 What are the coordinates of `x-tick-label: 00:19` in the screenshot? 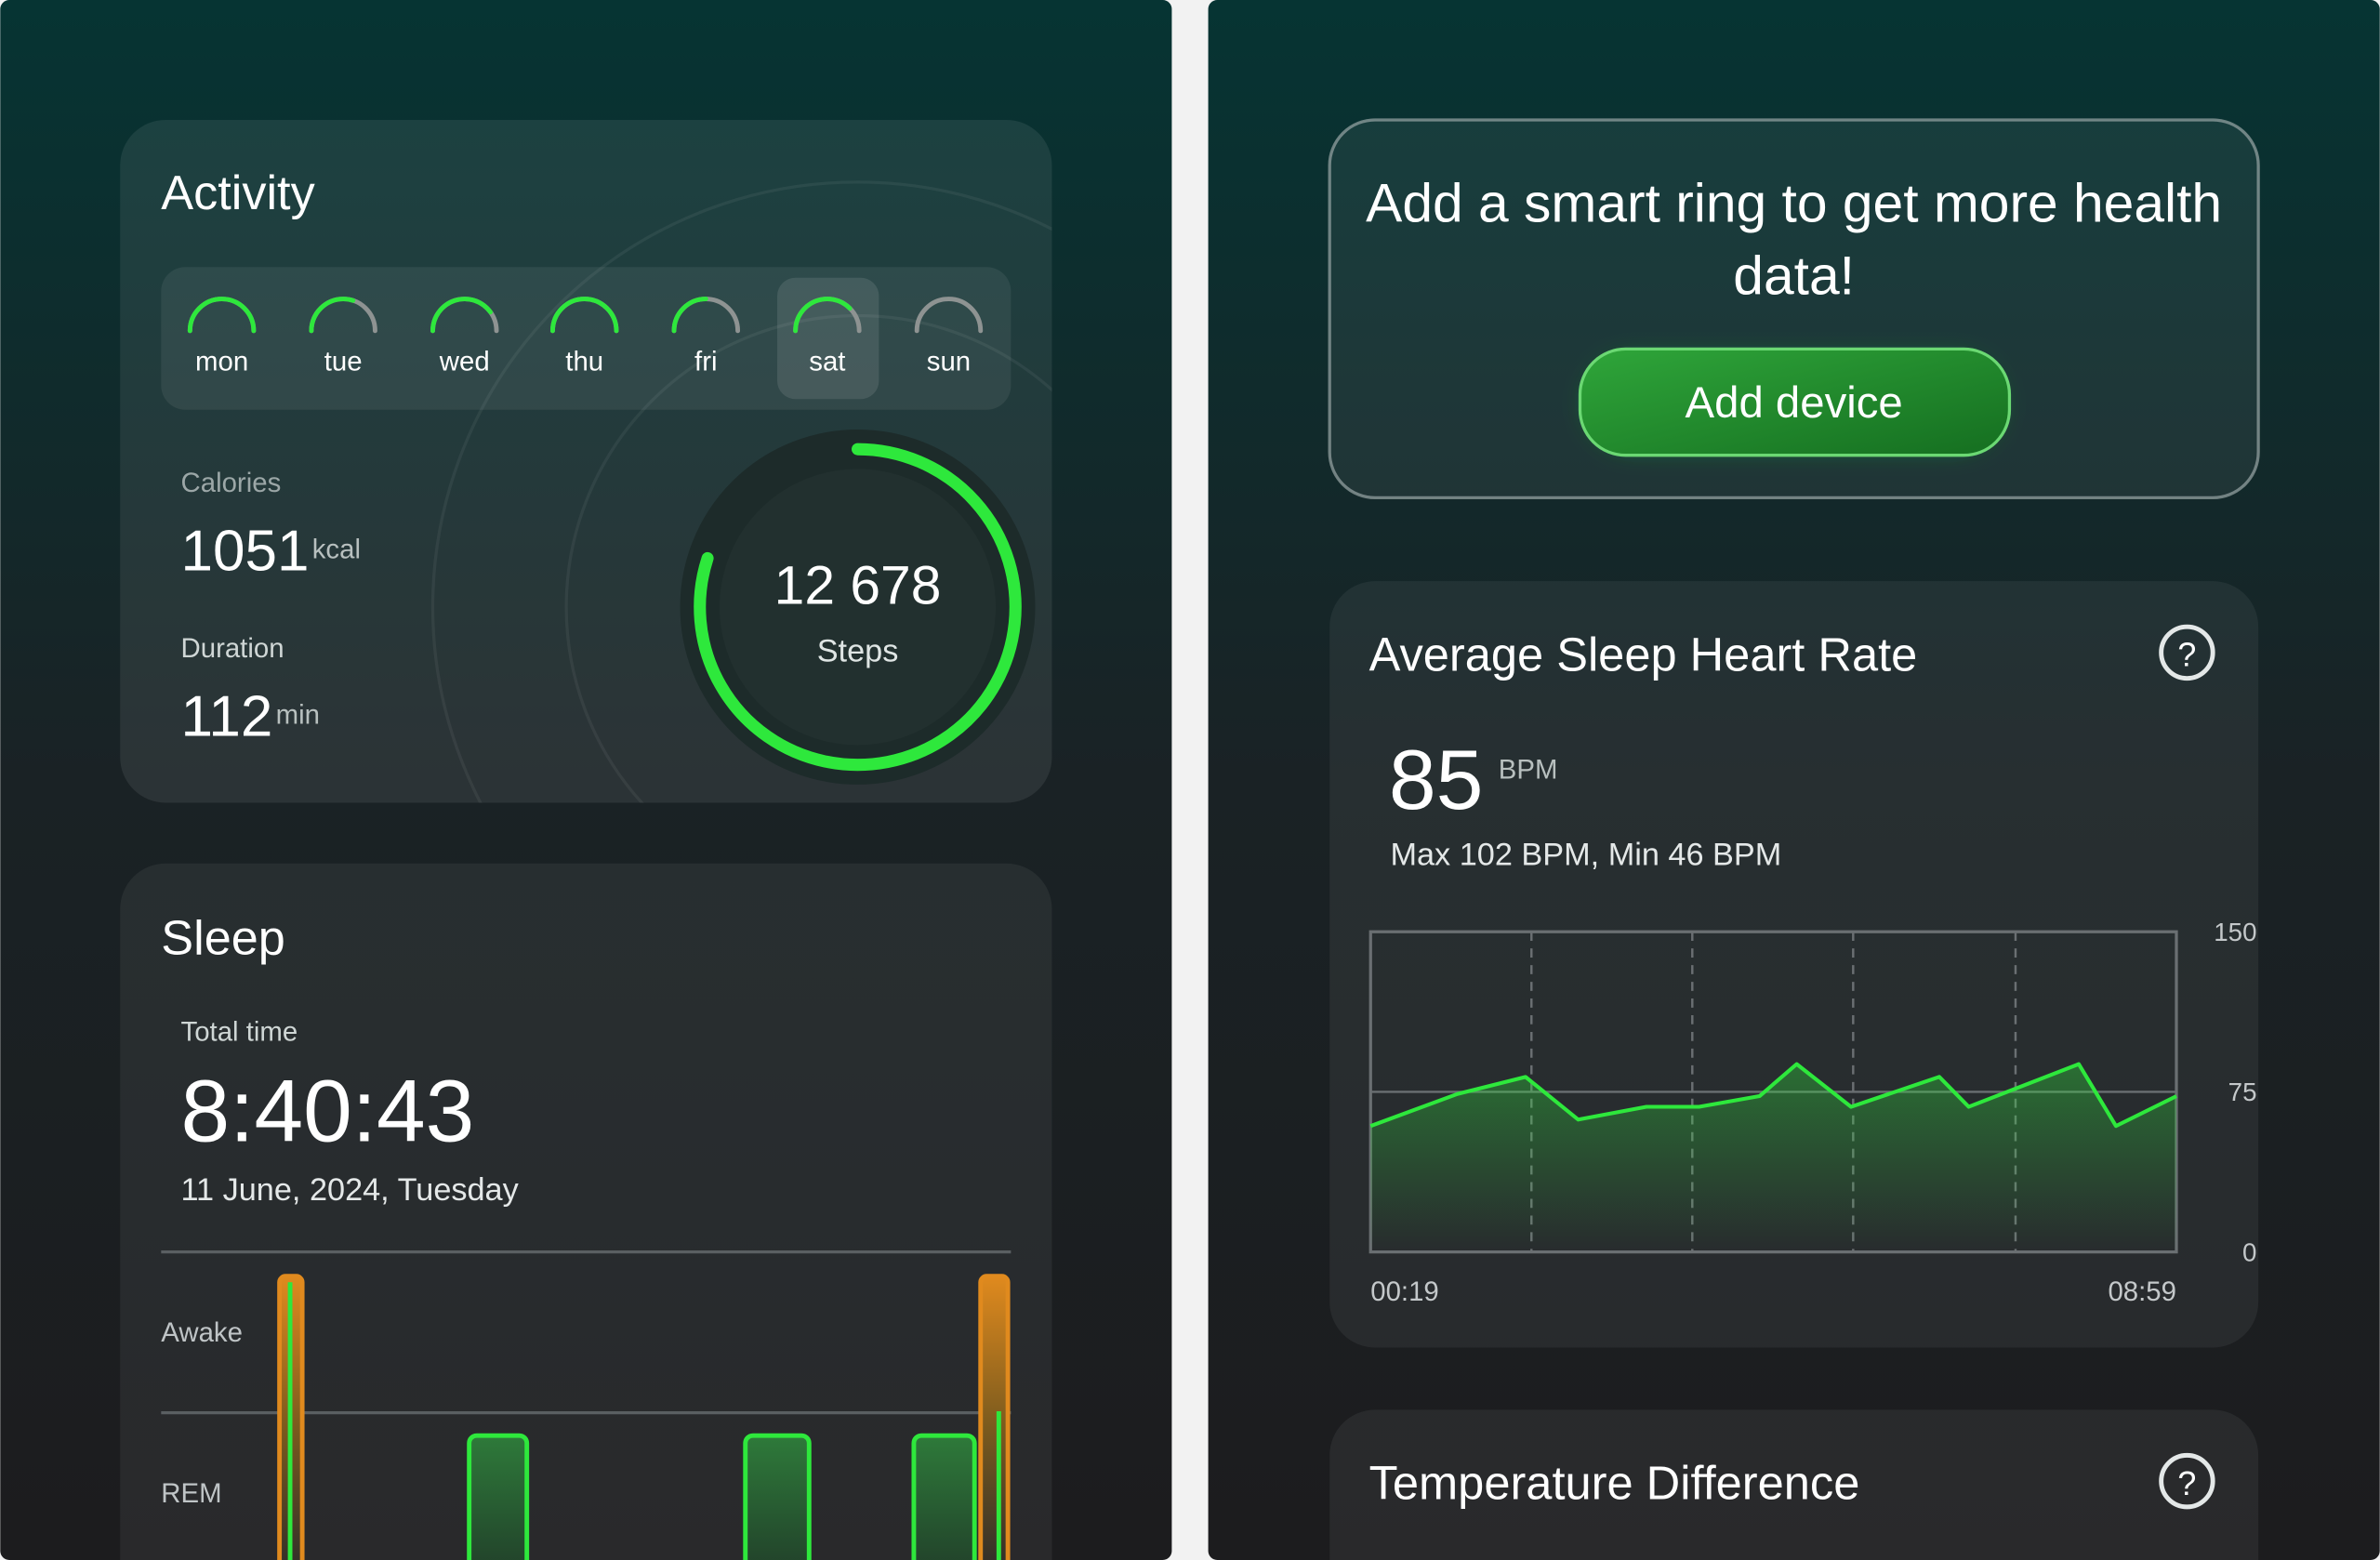 It's located at (1404, 1291).